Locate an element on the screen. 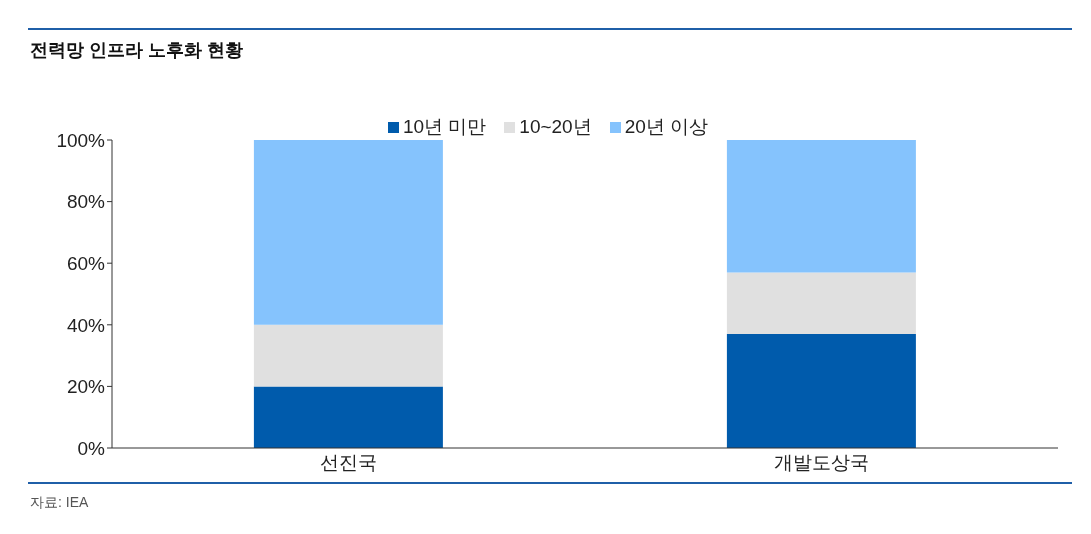  chart-title: 전력망 인프라 노후화 현황 is located at coordinates (137, 50).